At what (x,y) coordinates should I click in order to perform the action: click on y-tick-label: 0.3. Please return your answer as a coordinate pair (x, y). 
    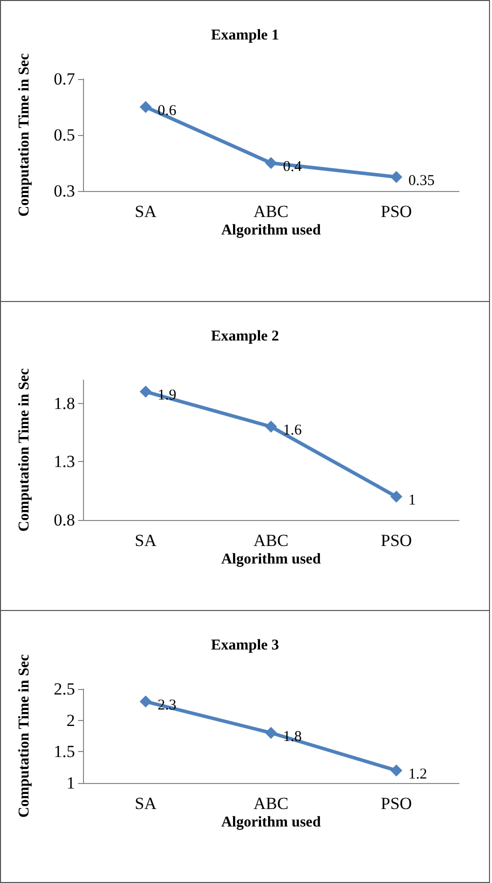
    Looking at the image, I should click on (64, 191).